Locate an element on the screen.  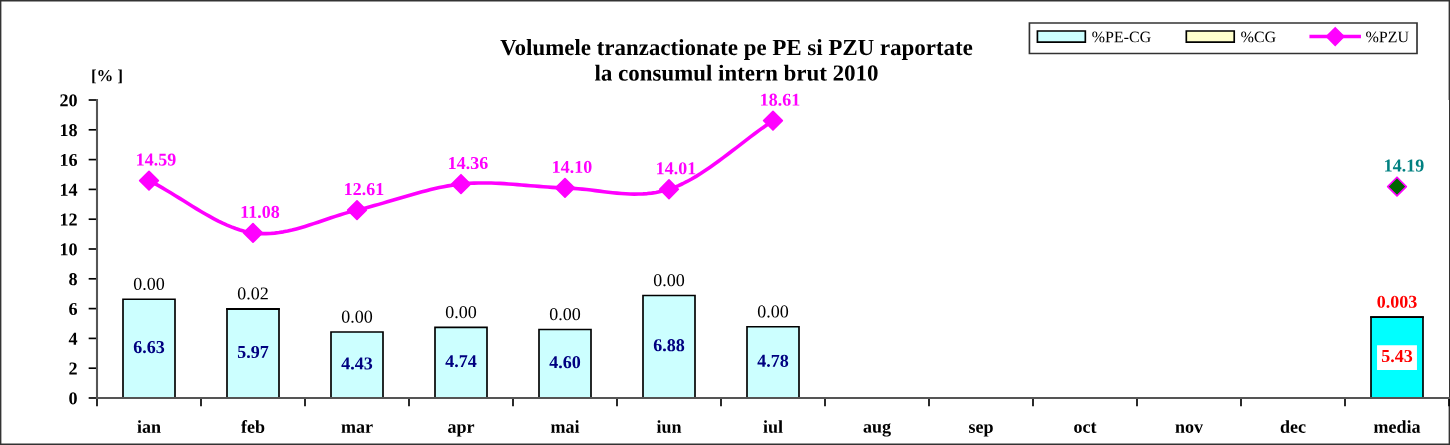
x-tick-label: iul is located at coordinates (773, 426).